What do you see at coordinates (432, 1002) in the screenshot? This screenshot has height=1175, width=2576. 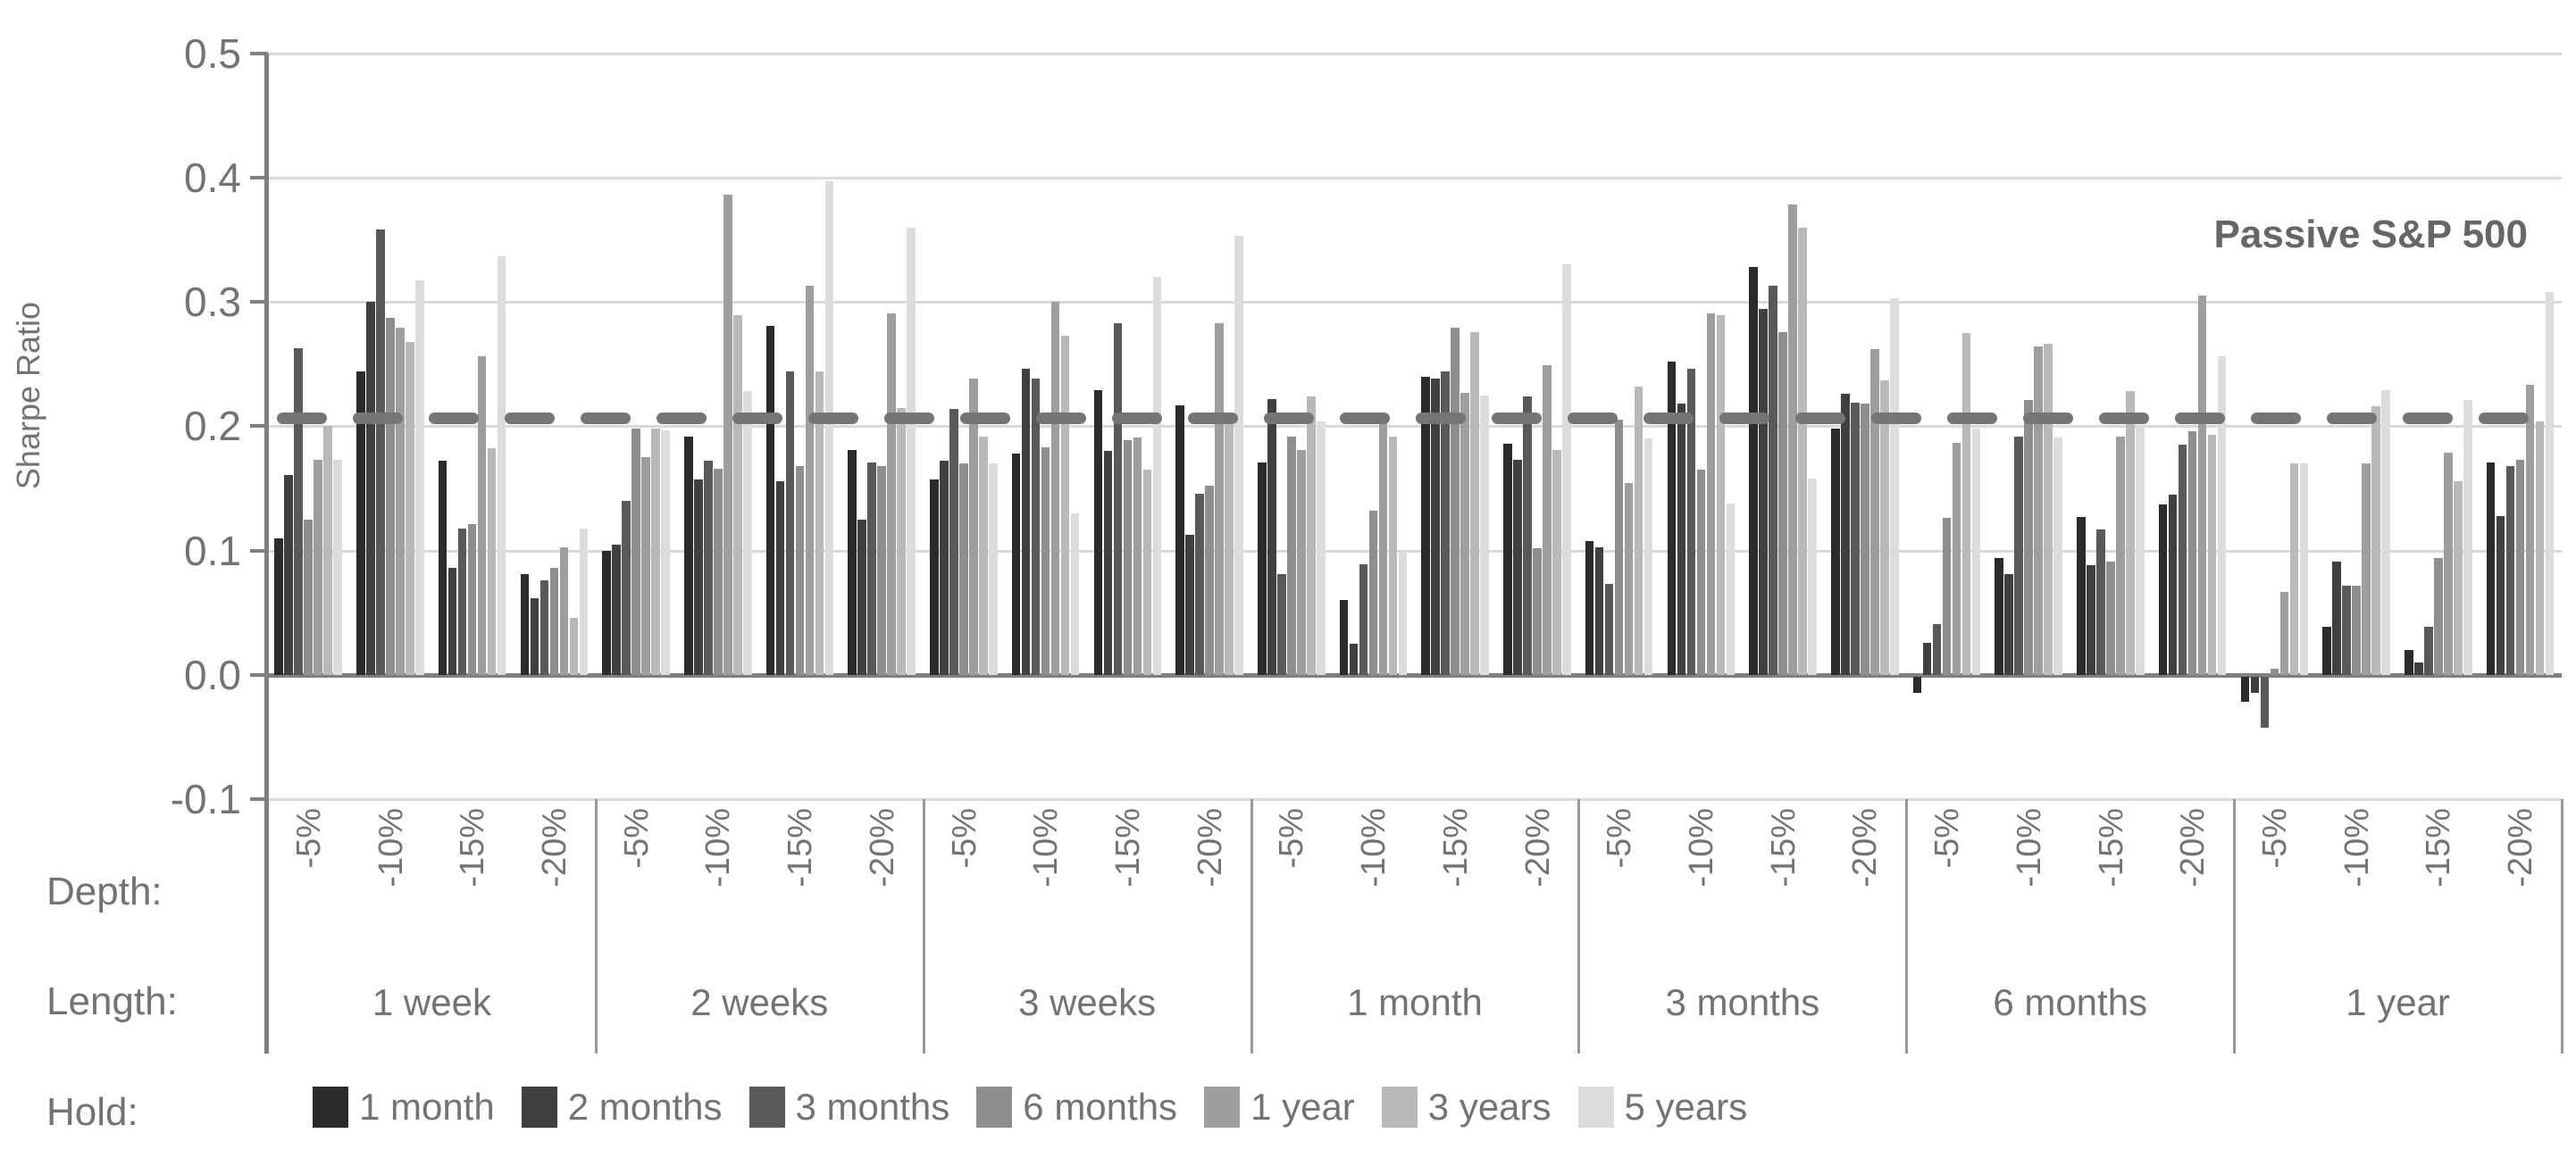 I see `length-tick-label: 1 week` at bounding box center [432, 1002].